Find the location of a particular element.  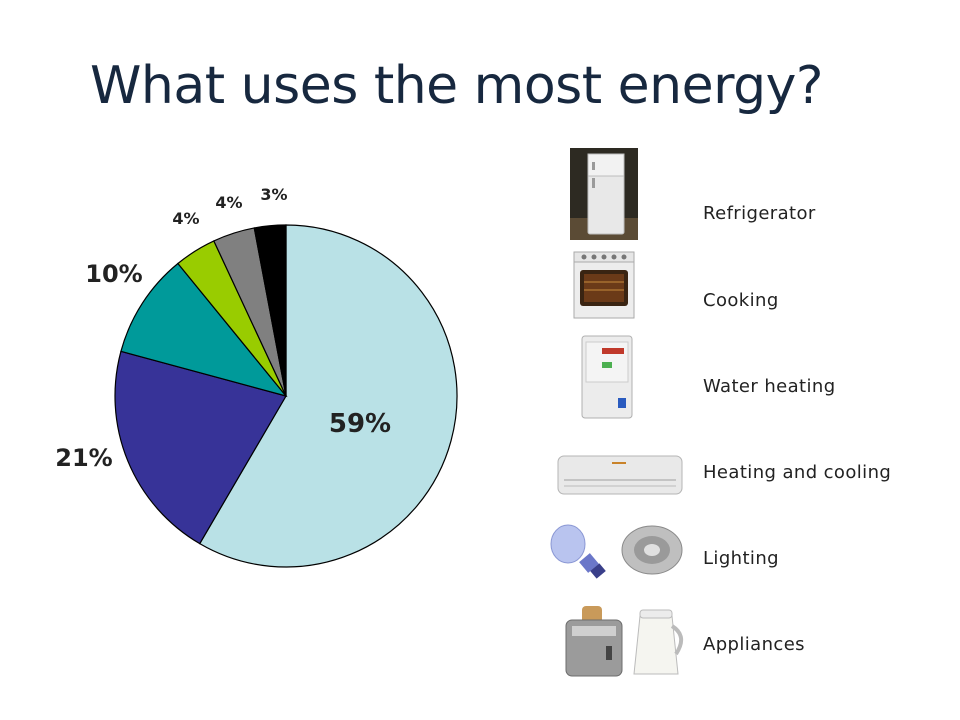

slice-data-label: 3% is located at coordinates (273, 194).